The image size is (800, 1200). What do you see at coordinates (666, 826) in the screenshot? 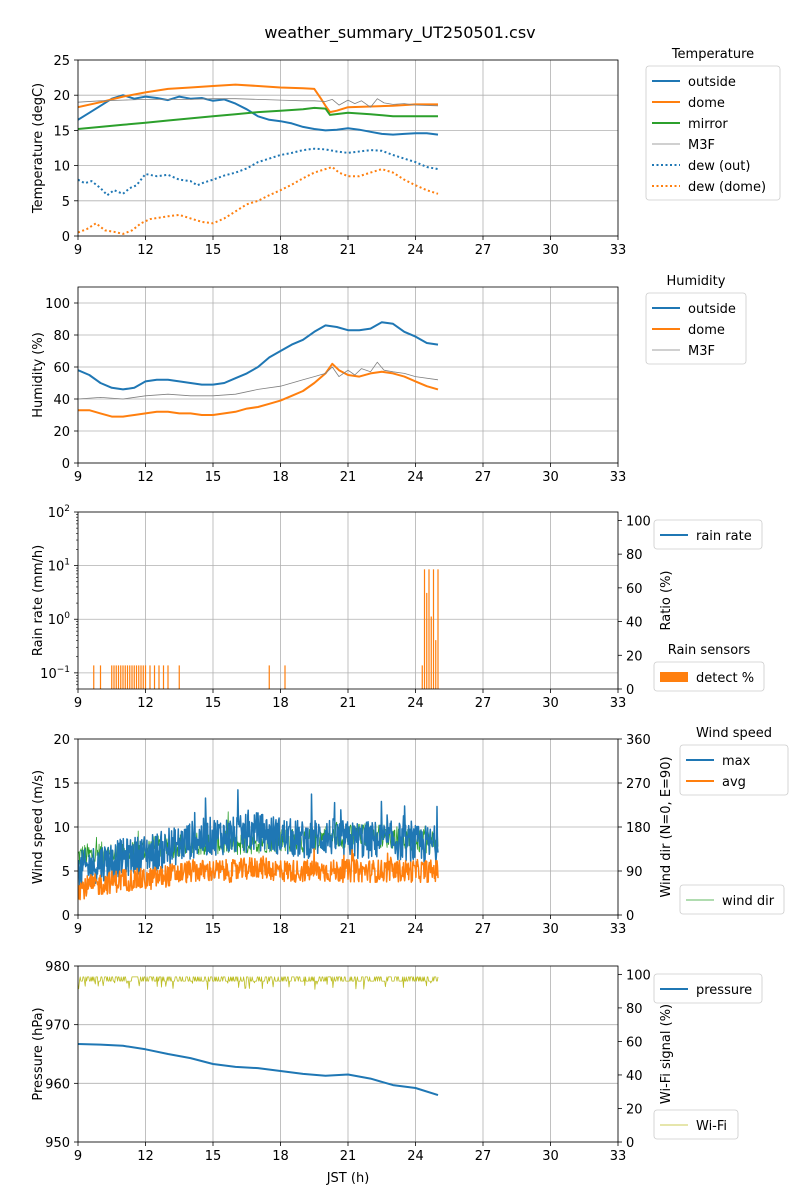
I see `y-right-axis-label: Wind dir (N=0, E=90)` at bounding box center [666, 826].